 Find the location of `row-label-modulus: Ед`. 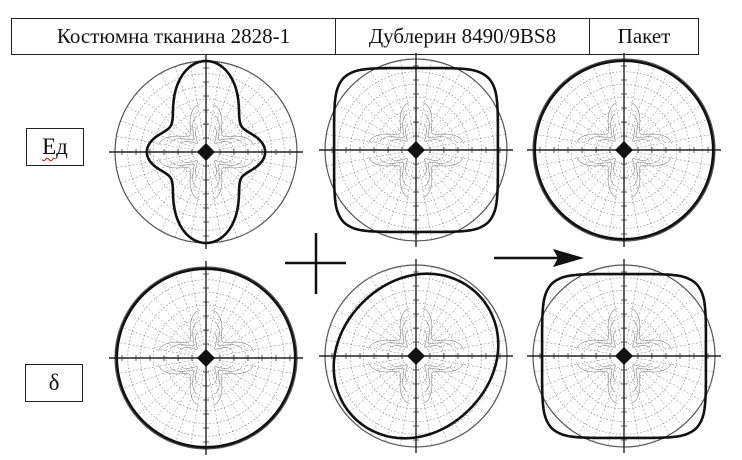

row-label-modulus: Ед is located at coordinates (55, 147).